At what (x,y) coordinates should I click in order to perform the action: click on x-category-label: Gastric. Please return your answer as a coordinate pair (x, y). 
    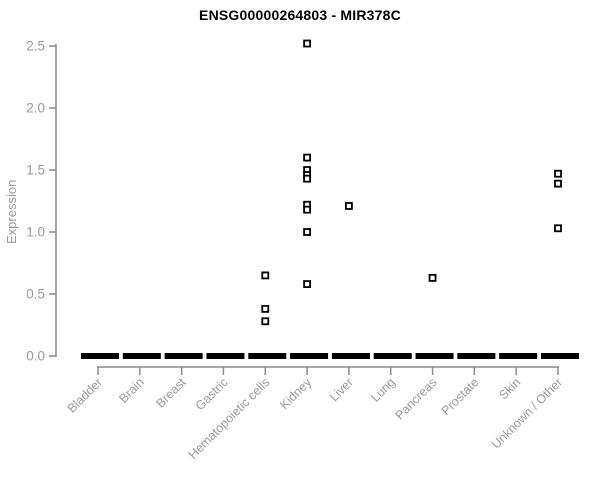
    Looking at the image, I should click on (212, 394).